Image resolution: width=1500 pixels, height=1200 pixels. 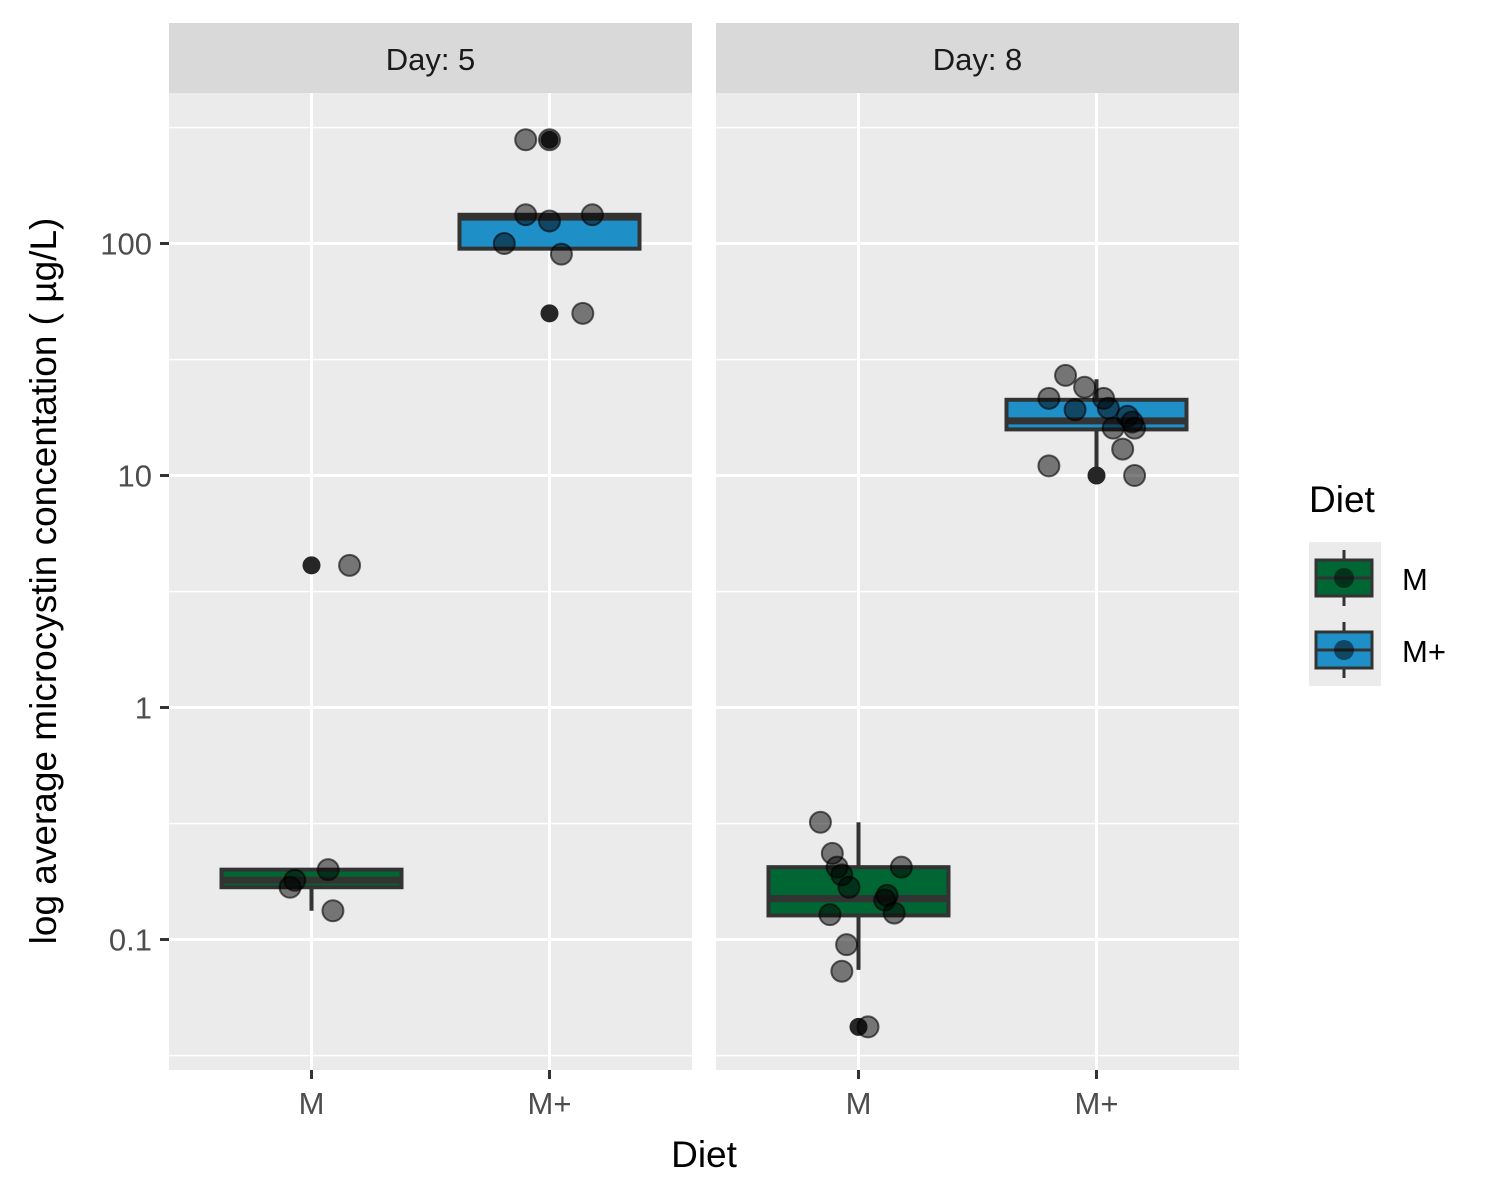 I want to click on x-axis: M M+ M M+, so click(x=709, y=1095).